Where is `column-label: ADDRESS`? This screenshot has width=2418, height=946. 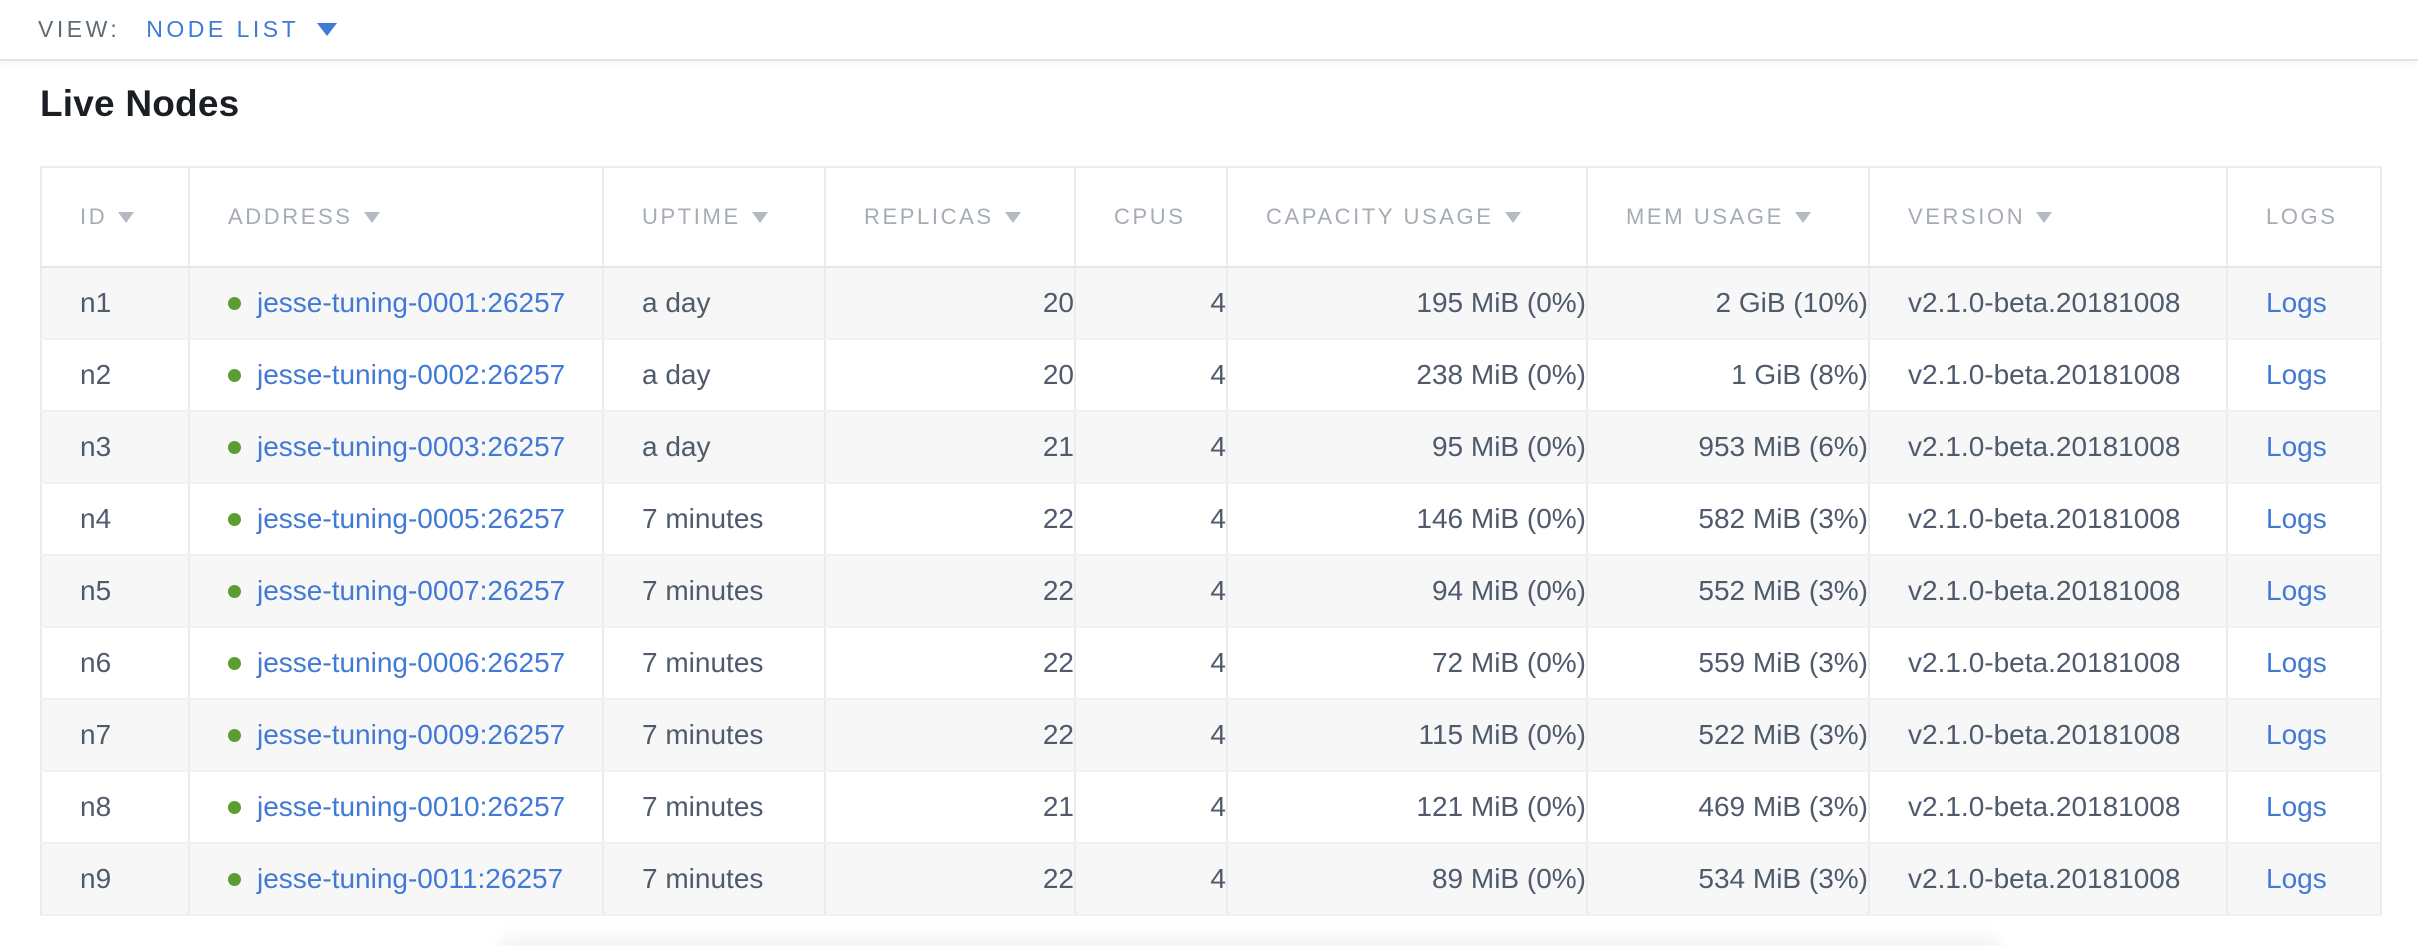 column-label: ADDRESS is located at coordinates (290, 216).